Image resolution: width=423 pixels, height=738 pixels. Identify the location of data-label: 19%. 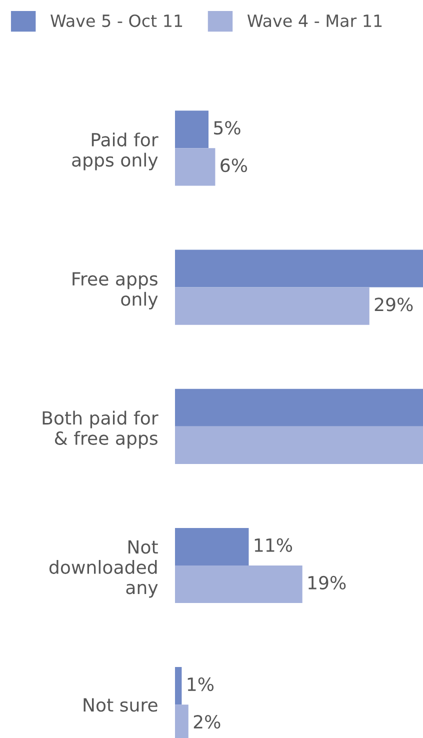
(327, 583).